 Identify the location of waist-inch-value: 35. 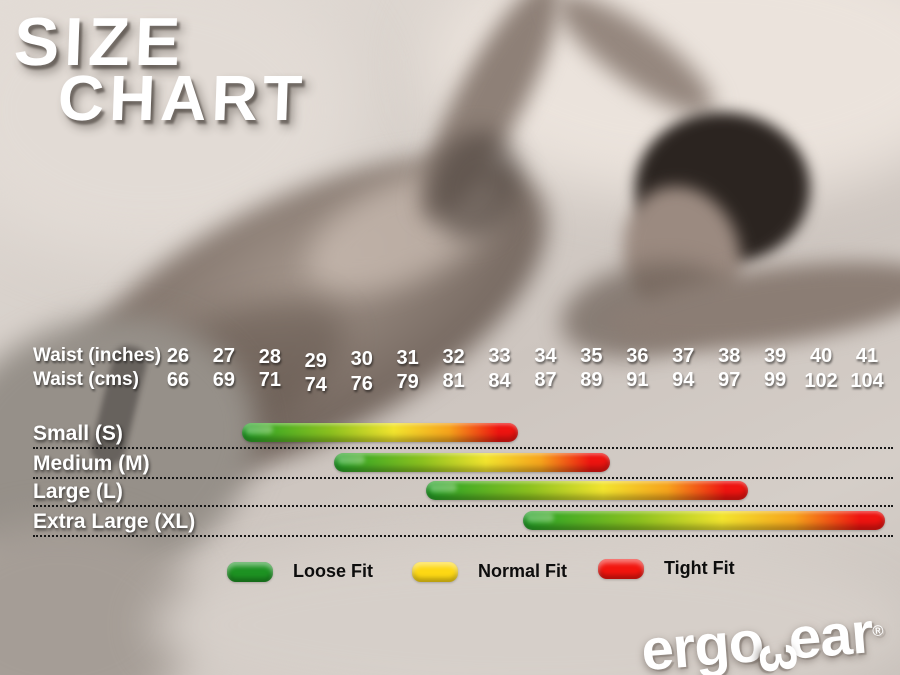
(591, 356).